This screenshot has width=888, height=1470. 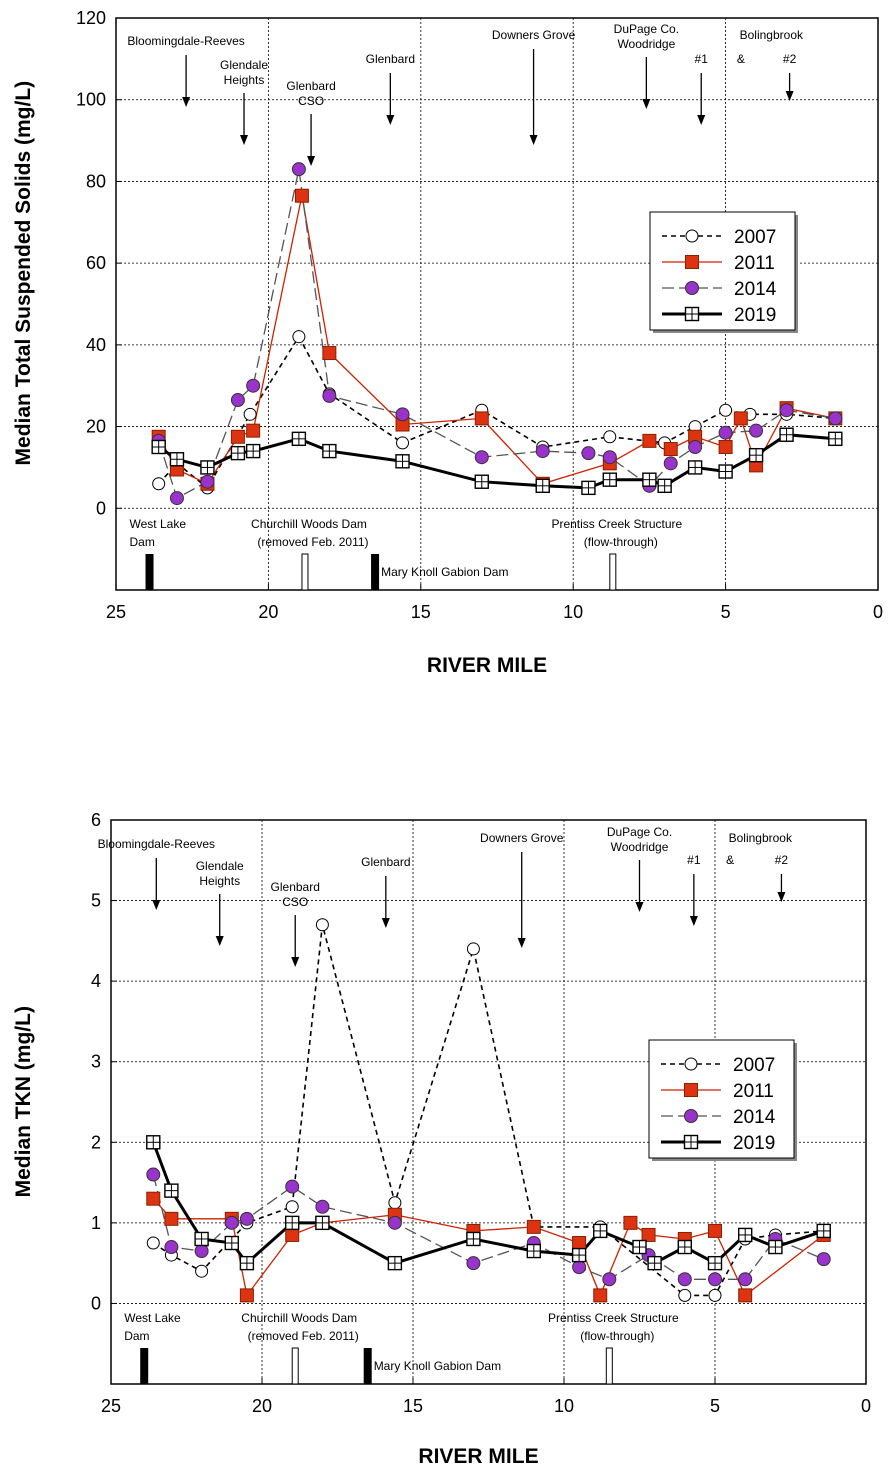 I want to click on dam-marker: Mary Knoll Gabion Dam, so click(x=439, y=572).